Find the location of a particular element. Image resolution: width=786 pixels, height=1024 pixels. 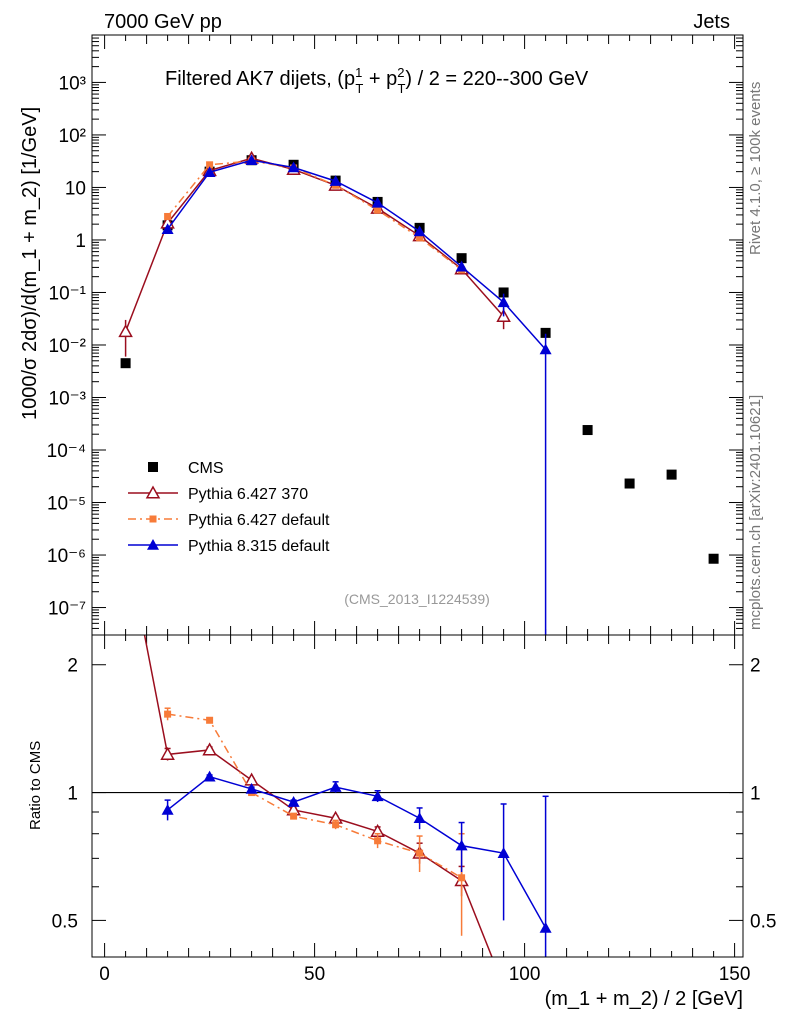

x-tick-label: 50 is located at coordinates (314, 974).